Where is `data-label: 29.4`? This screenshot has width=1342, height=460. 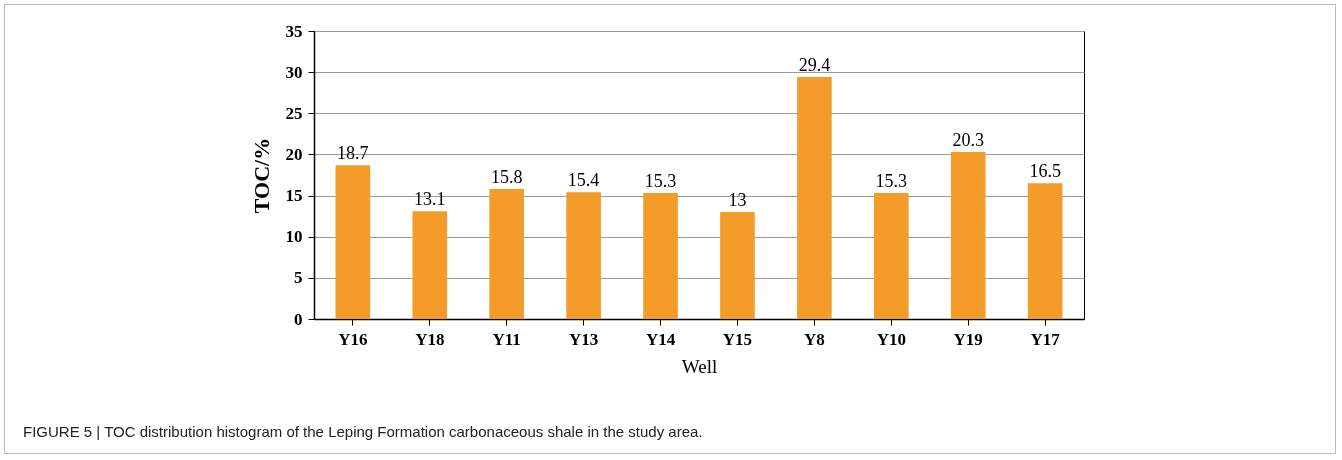 data-label: 29.4 is located at coordinates (814, 65).